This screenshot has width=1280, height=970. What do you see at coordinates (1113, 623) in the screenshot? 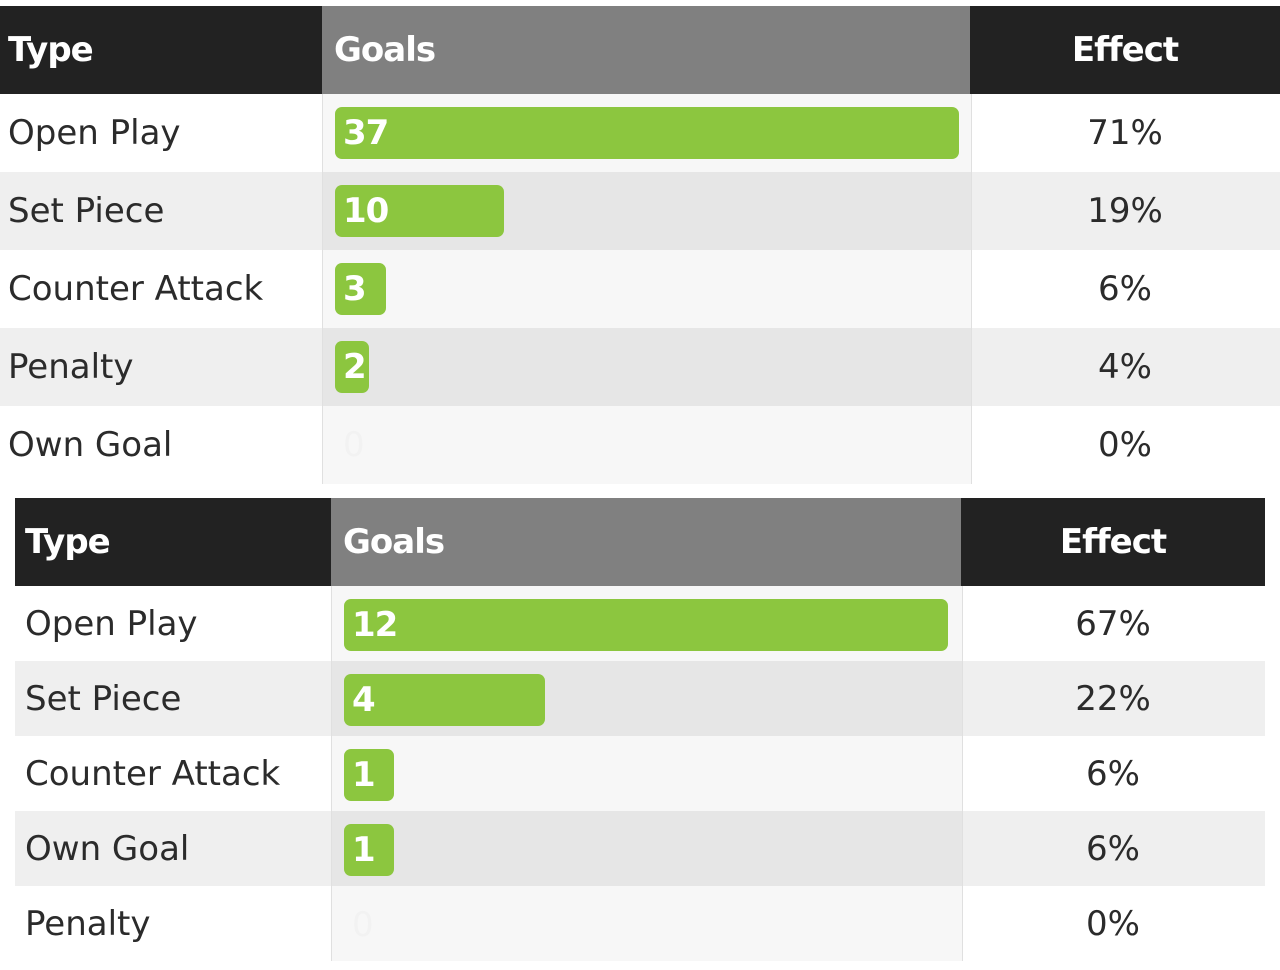
I see `effect-cell: 67%` at bounding box center [1113, 623].